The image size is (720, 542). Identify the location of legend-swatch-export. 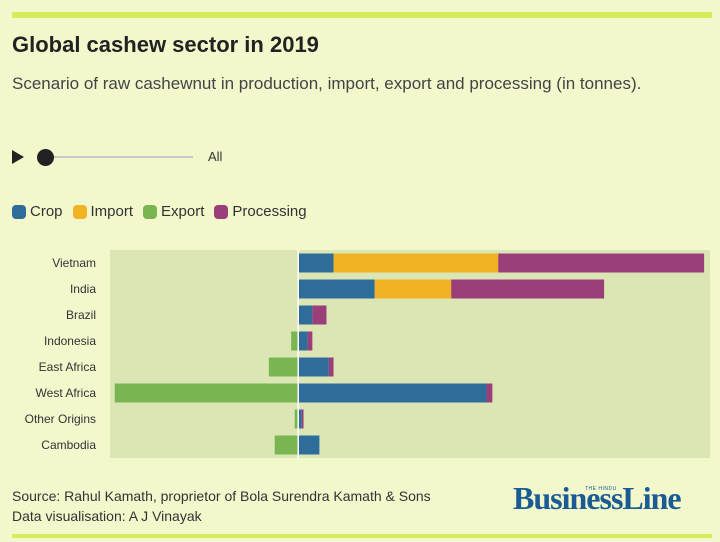
(150, 211).